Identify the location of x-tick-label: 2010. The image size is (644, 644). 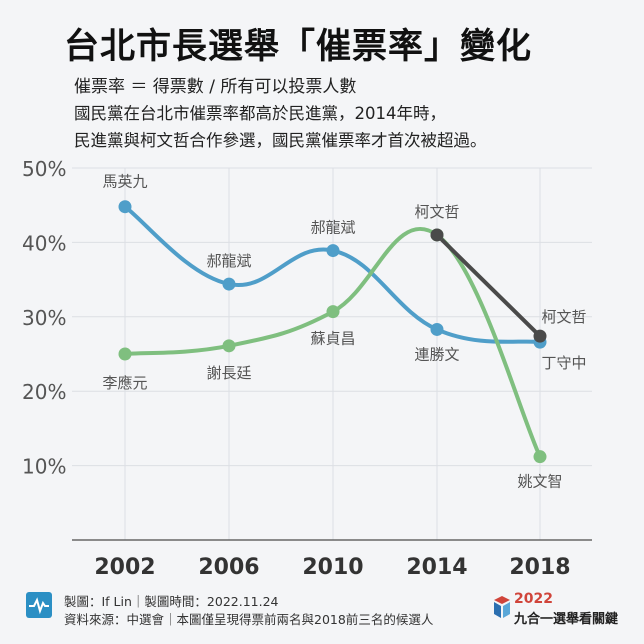
(332, 567).